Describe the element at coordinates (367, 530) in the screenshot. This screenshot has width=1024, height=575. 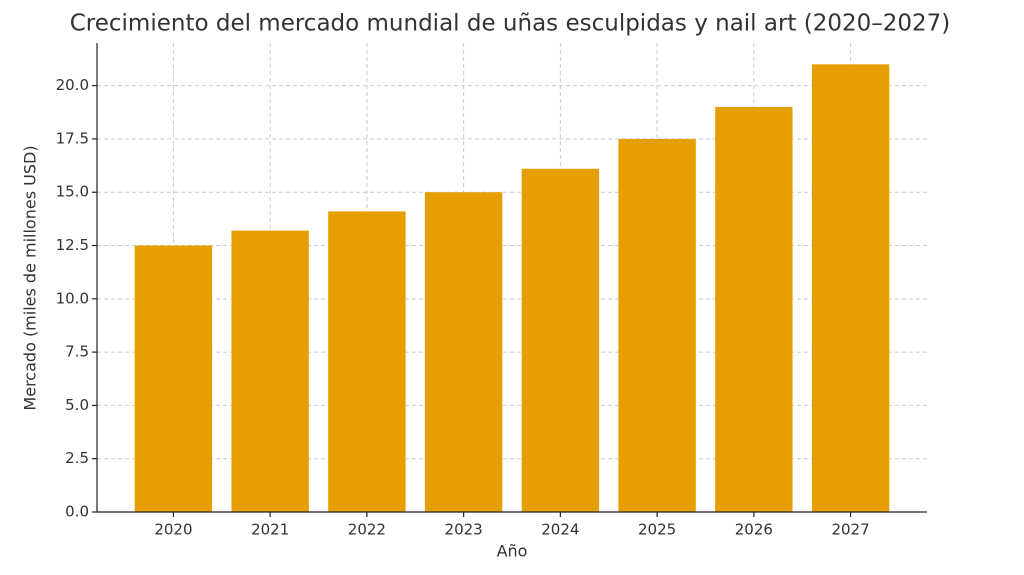
I see `x-tick-label: 2022` at that location.